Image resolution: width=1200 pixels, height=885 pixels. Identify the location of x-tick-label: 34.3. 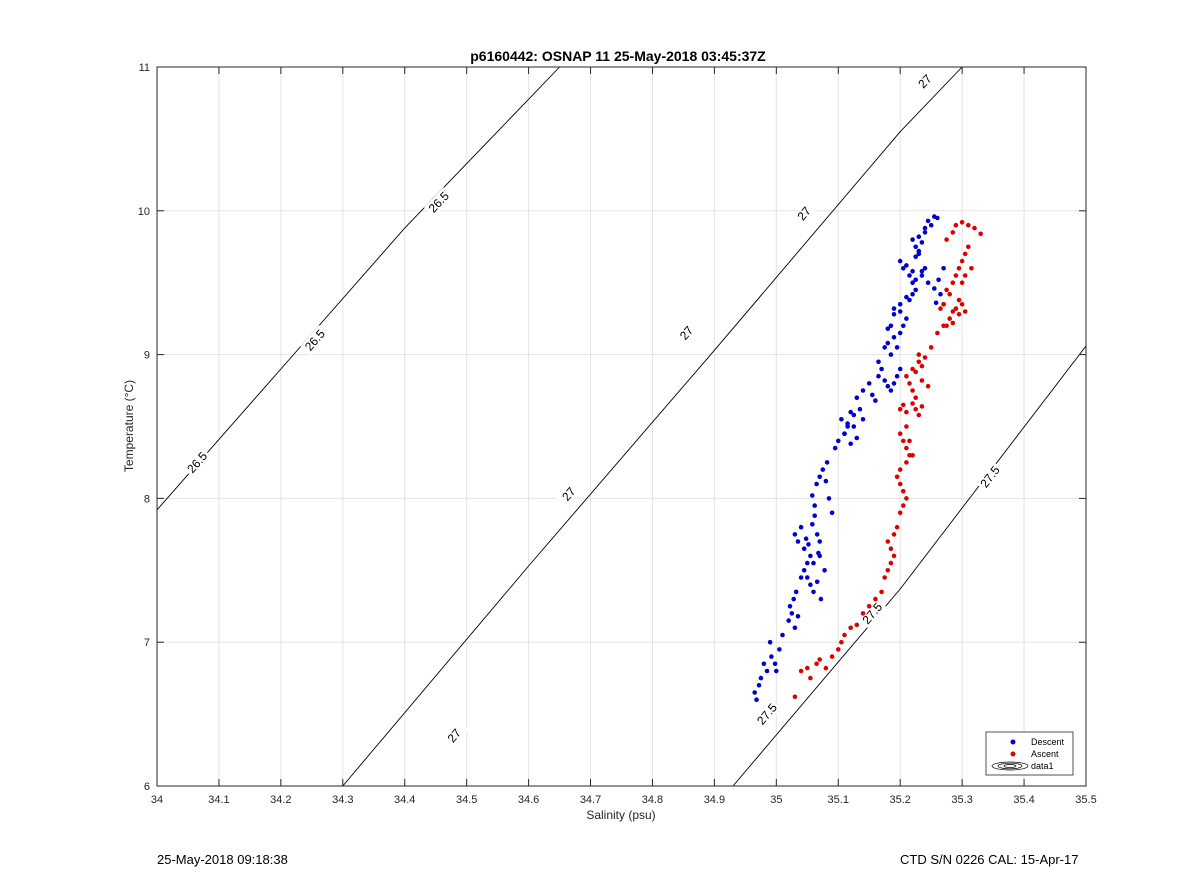
(342, 800).